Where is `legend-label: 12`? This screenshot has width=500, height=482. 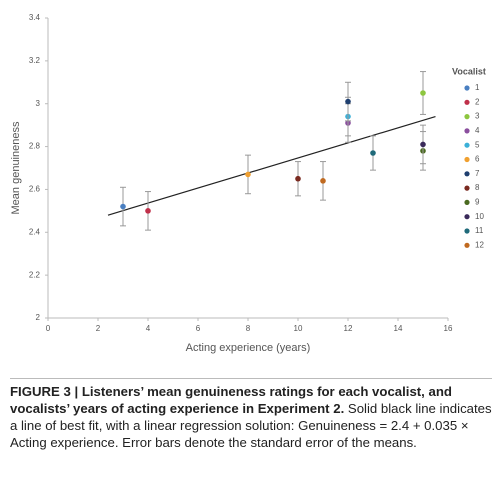
legend-label: 12 is located at coordinates (479, 244).